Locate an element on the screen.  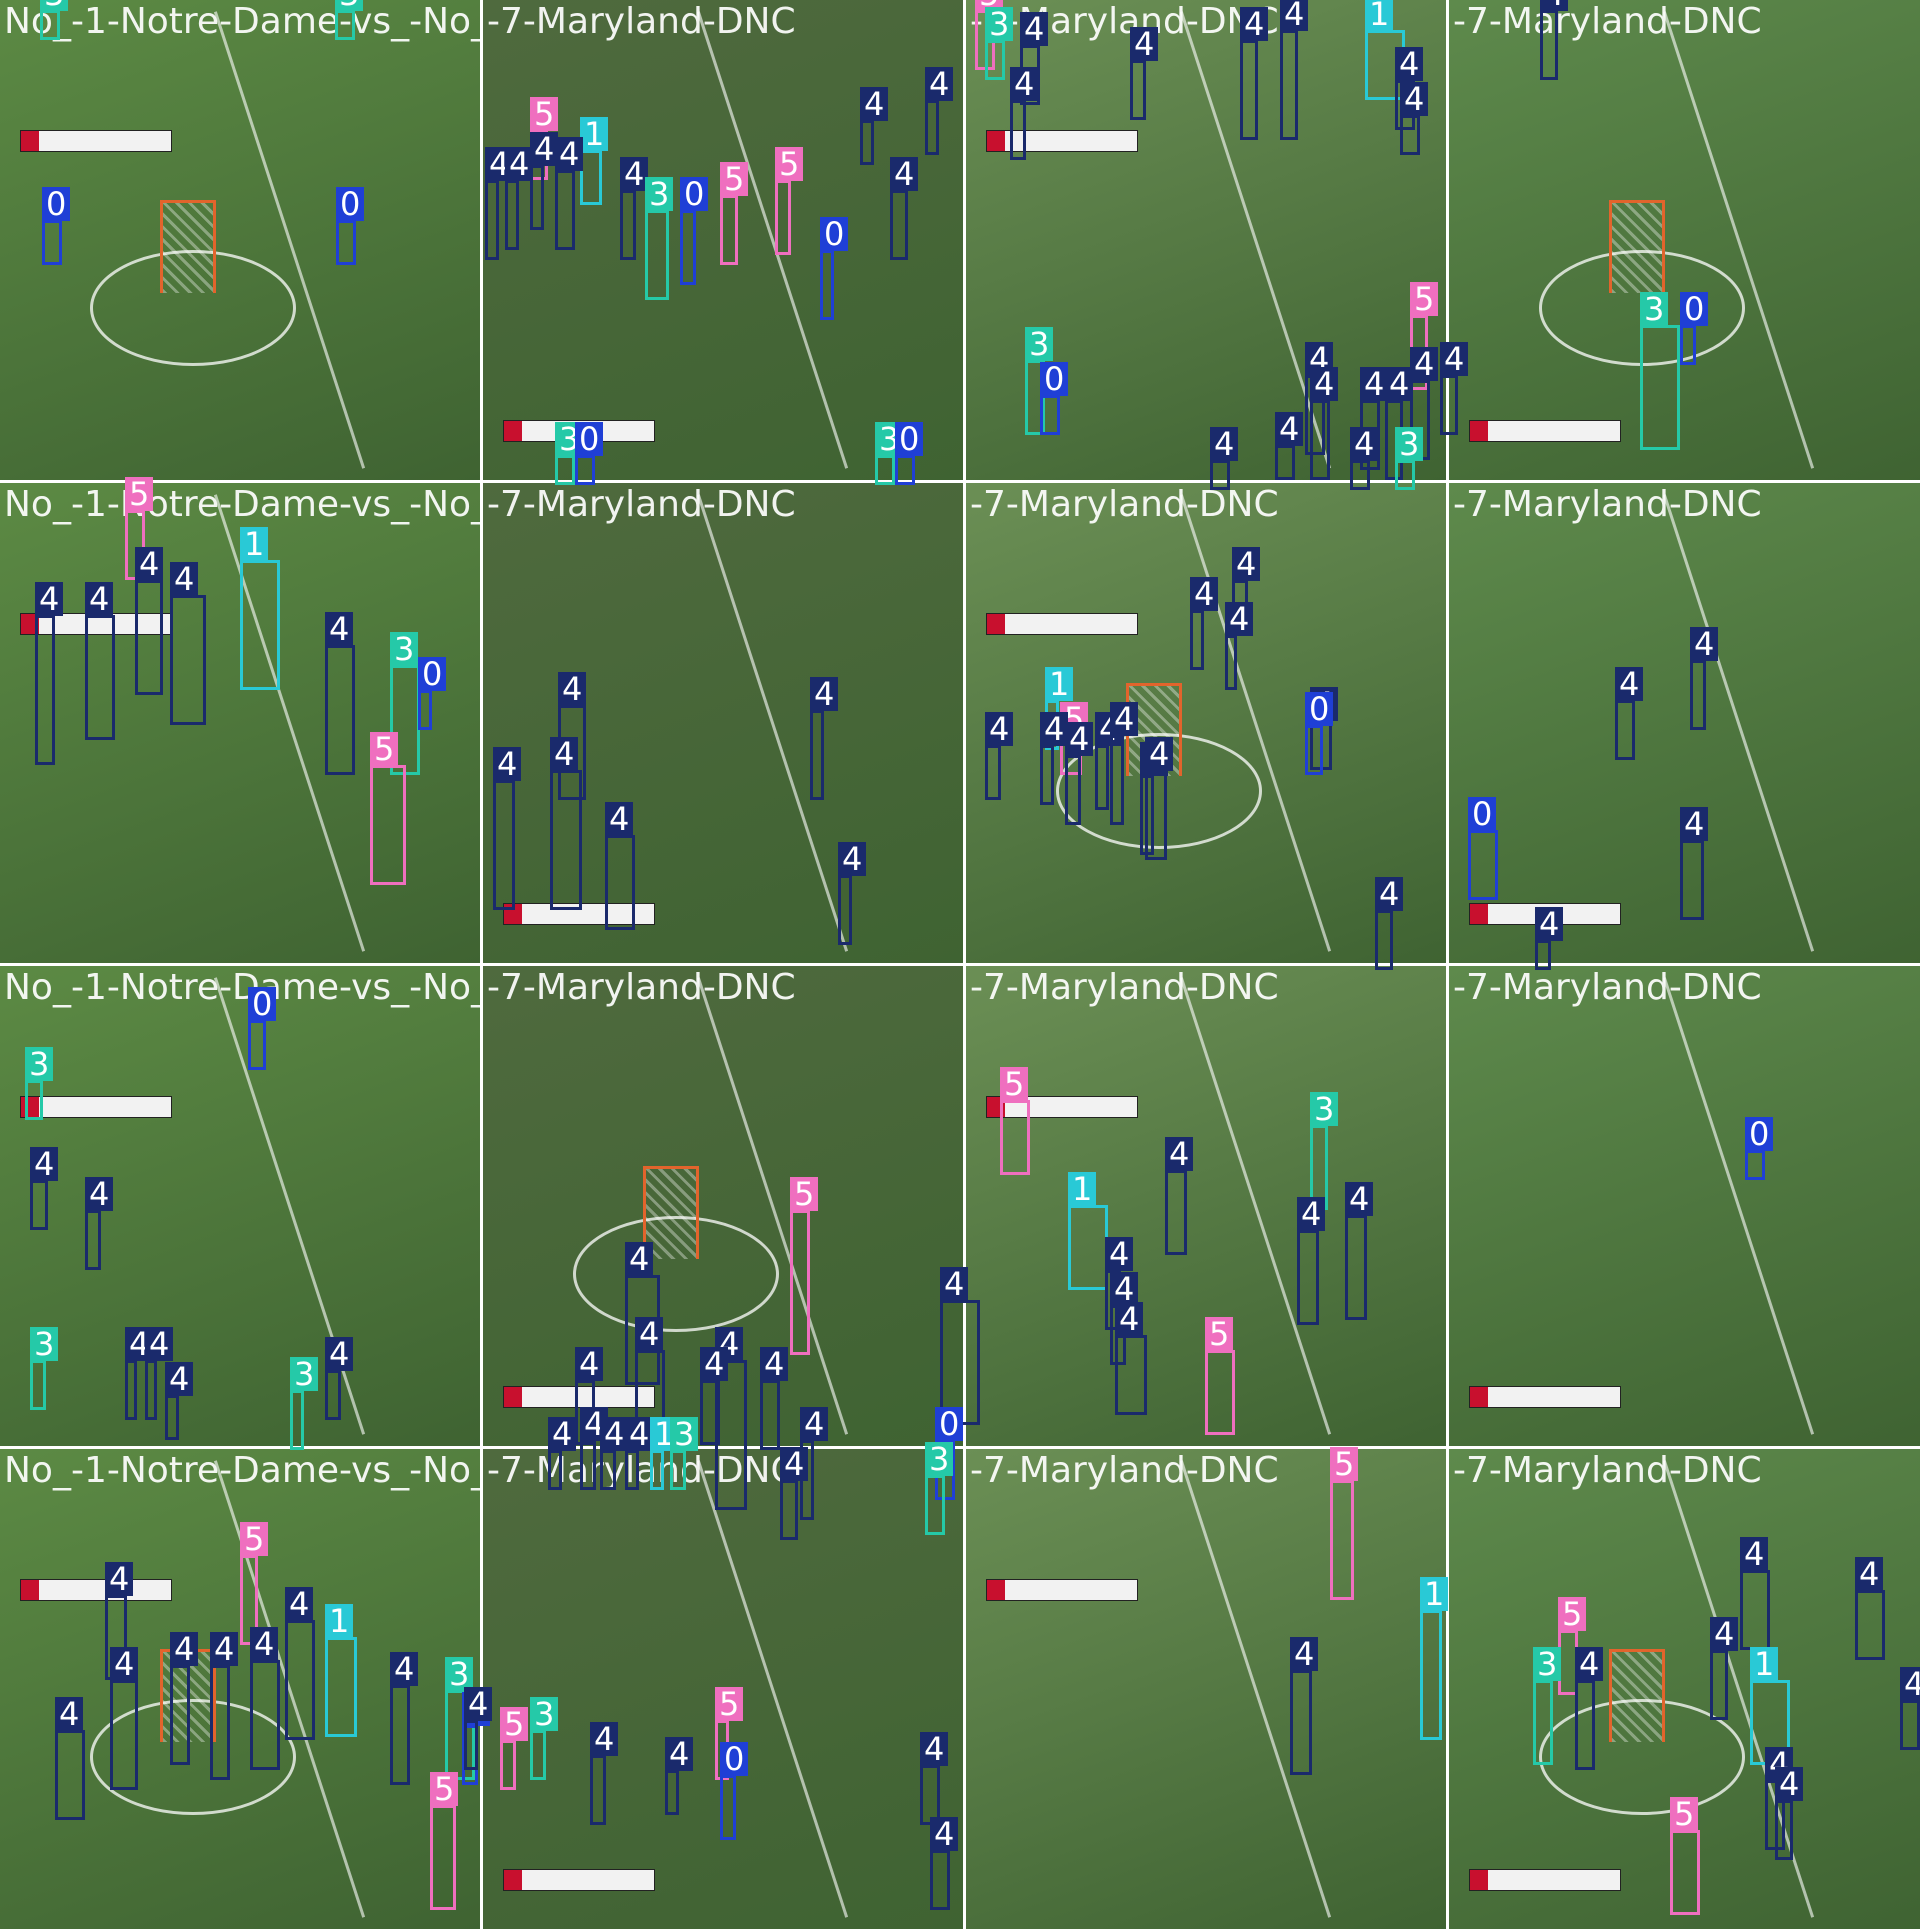
lacrosse-goal is located at coordinates (1637, 1695).